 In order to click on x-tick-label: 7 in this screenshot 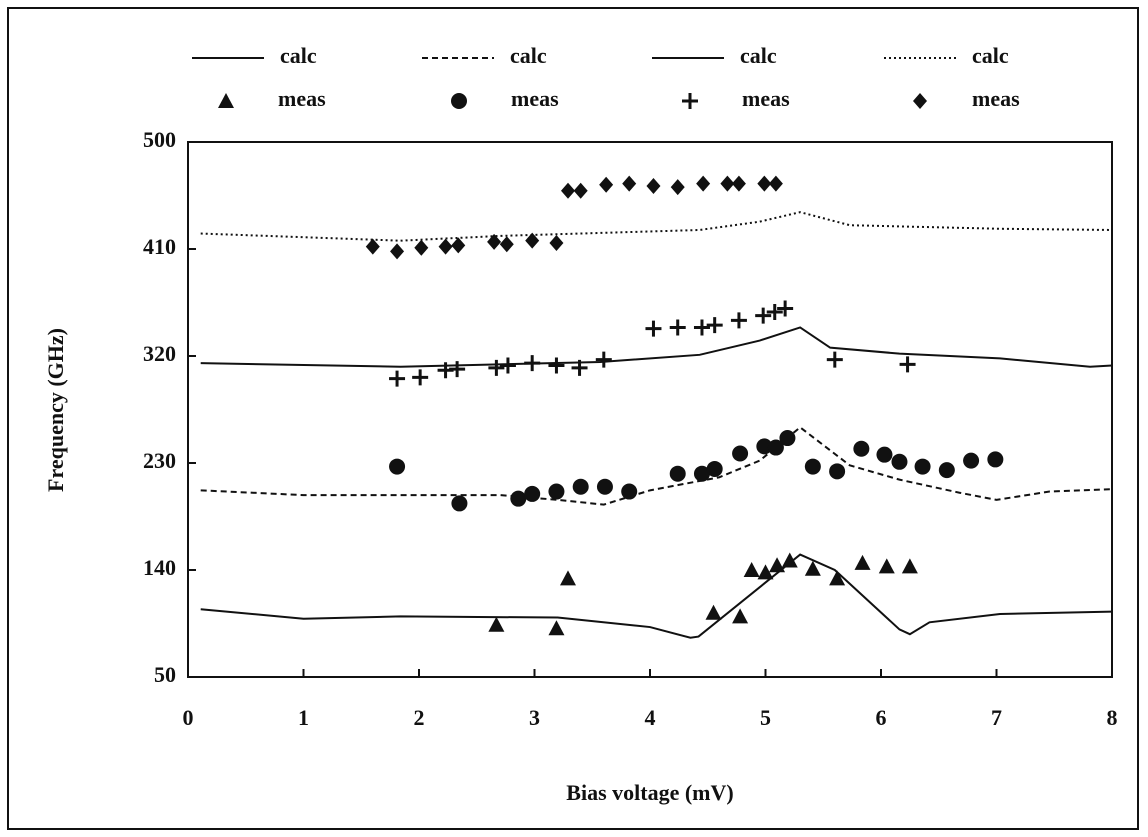, I will do `click(996, 717)`.